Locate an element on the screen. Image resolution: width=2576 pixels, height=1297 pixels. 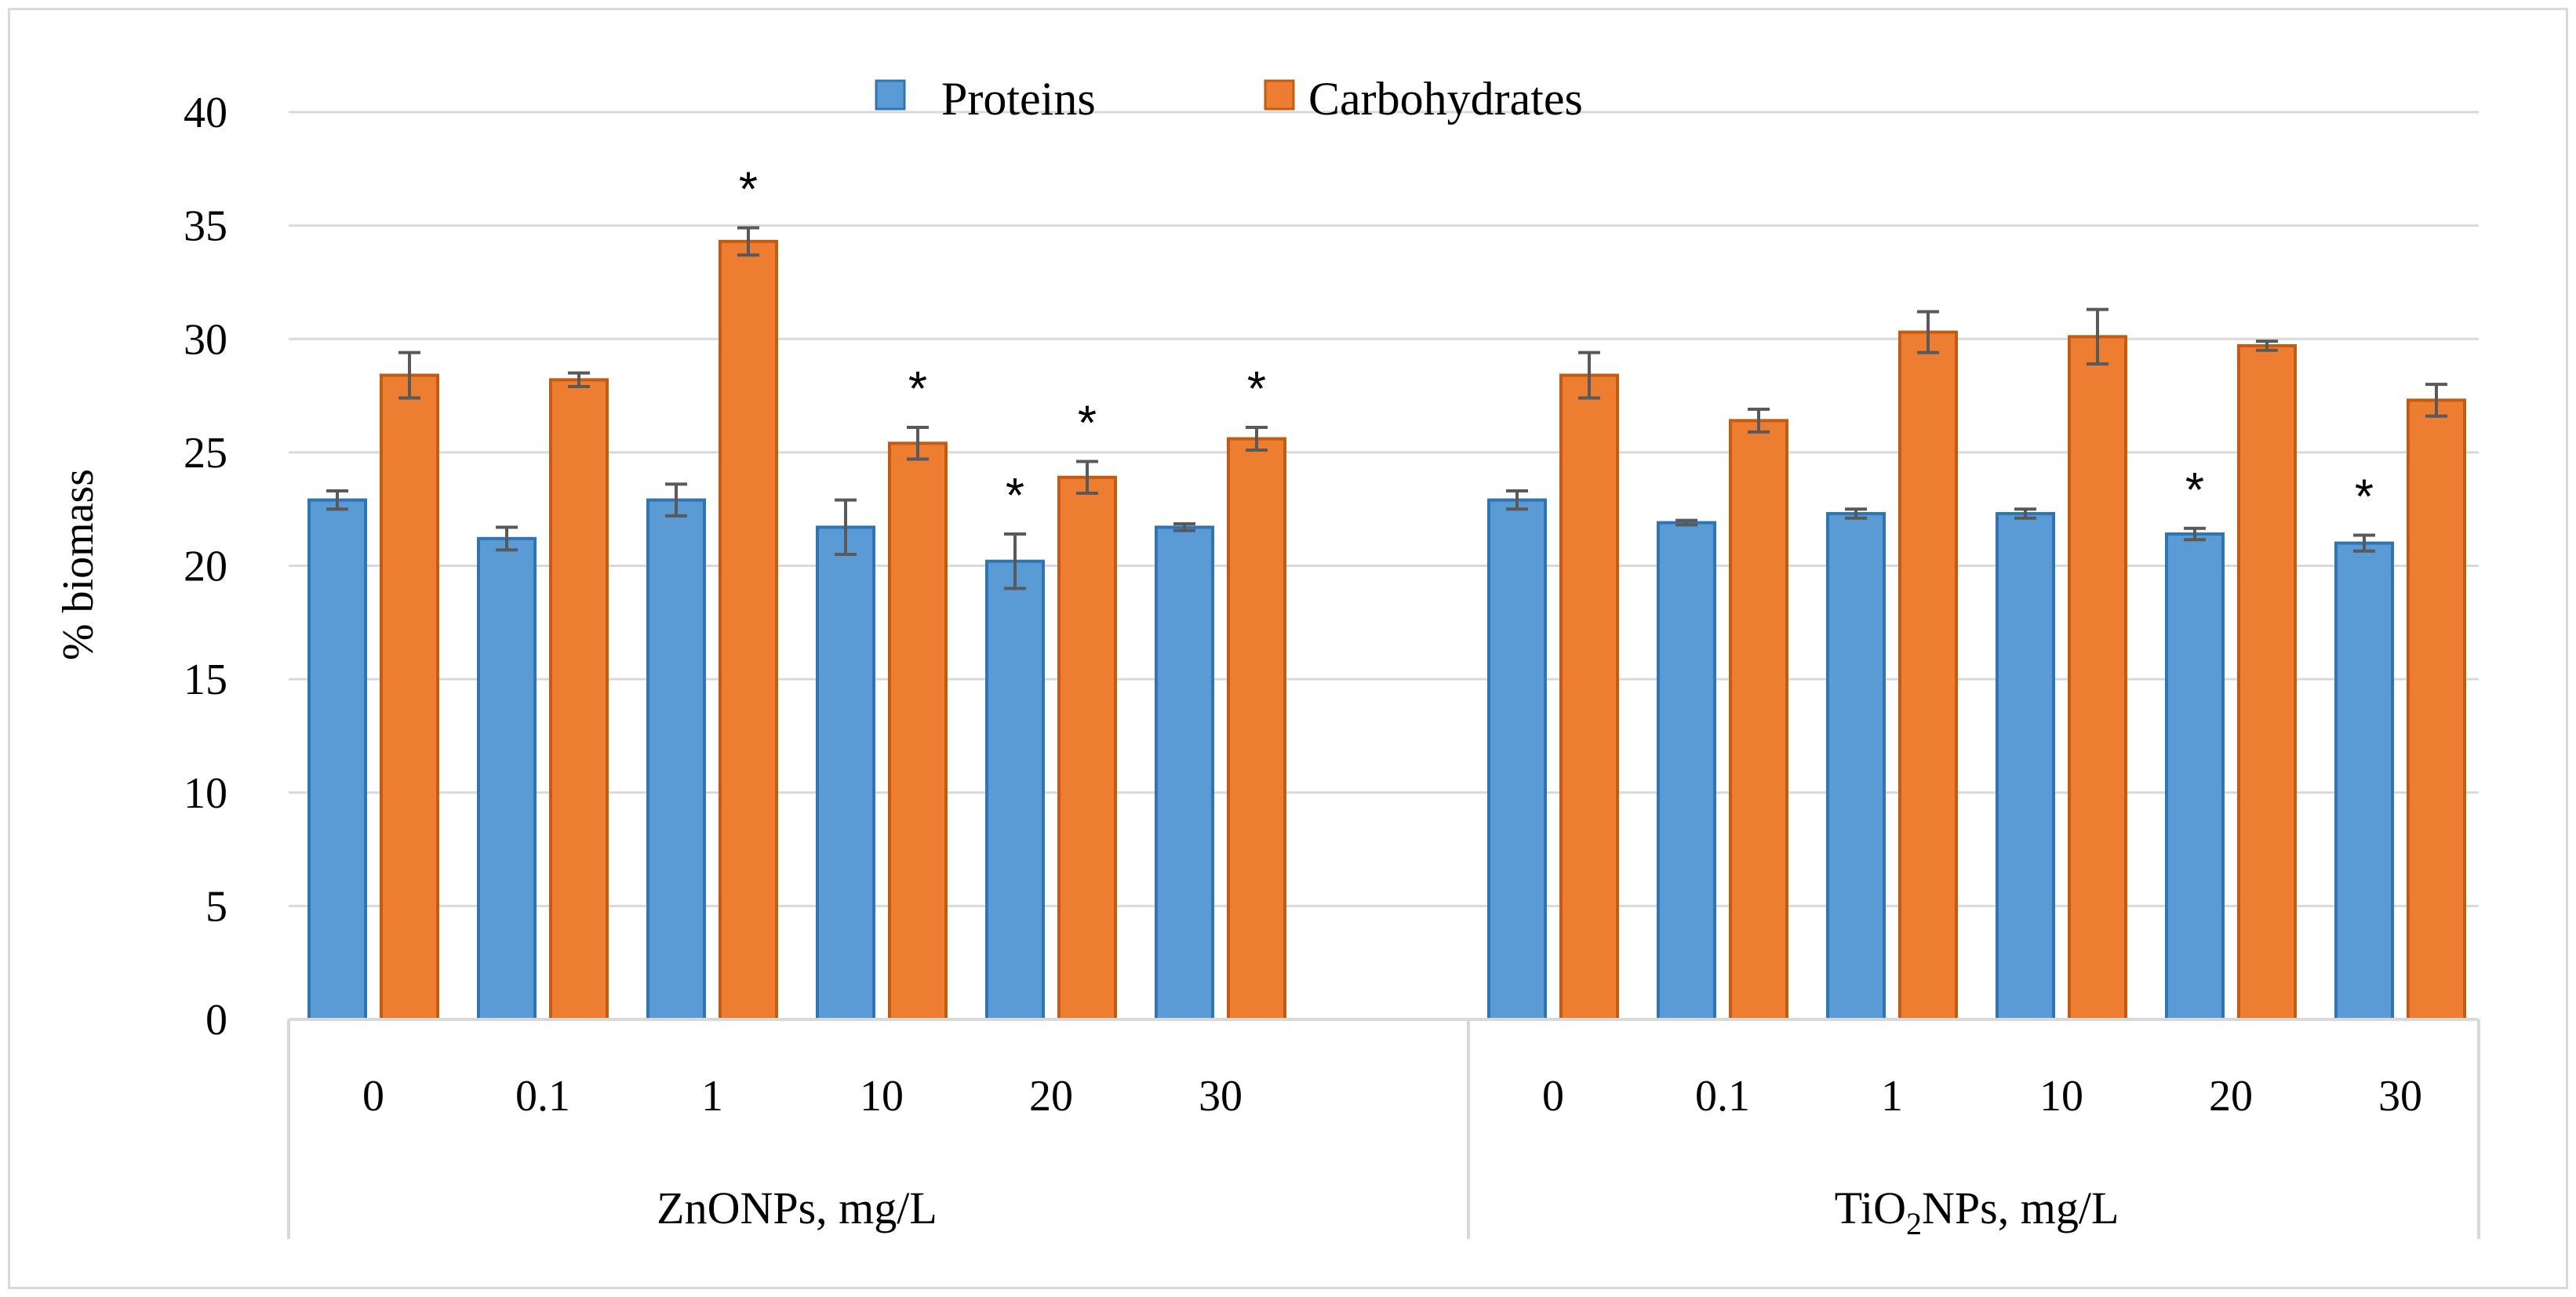
y-axis-label: % biomass is located at coordinates (78, 564).